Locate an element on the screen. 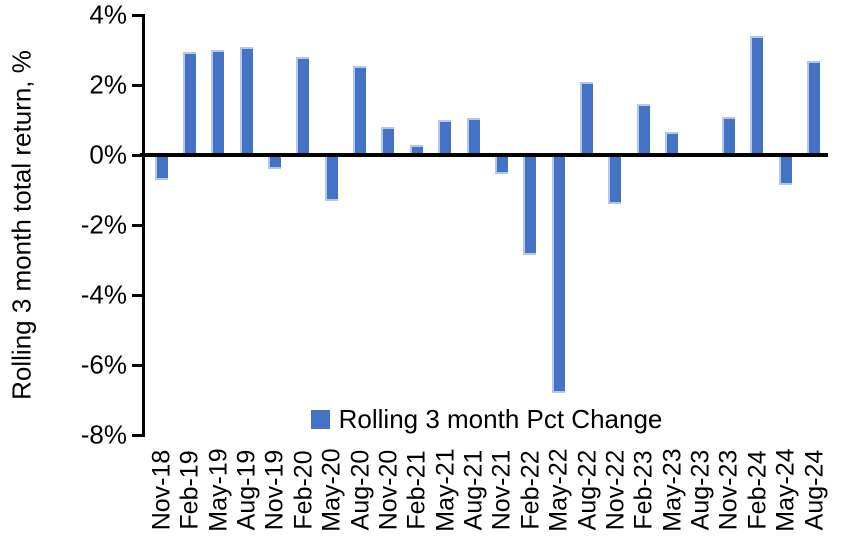  x-tick-label: Aug-20 is located at coordinates (360, 490).